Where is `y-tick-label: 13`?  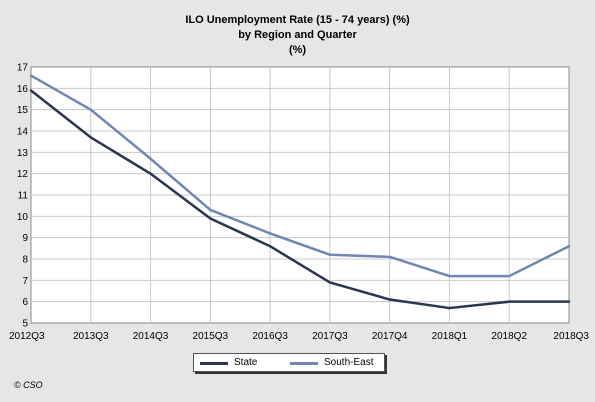 y-tick-label: 13 is located at coordinates (23, 153).